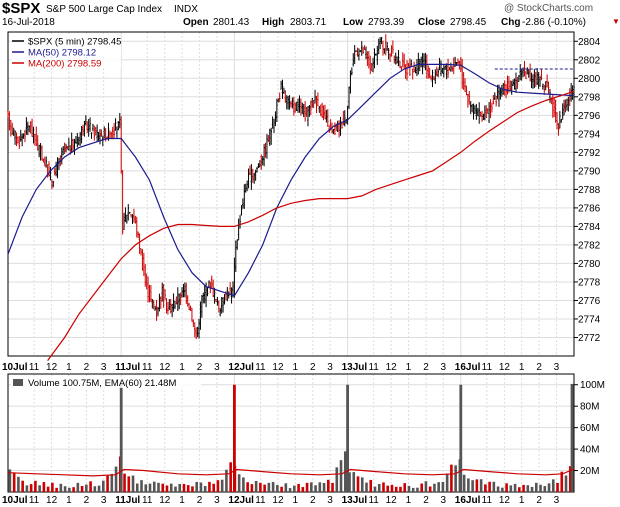  Describe the element at coordinates (589, 264) in the screenshot. I see `price-y-tick-label: 2780` at that location.